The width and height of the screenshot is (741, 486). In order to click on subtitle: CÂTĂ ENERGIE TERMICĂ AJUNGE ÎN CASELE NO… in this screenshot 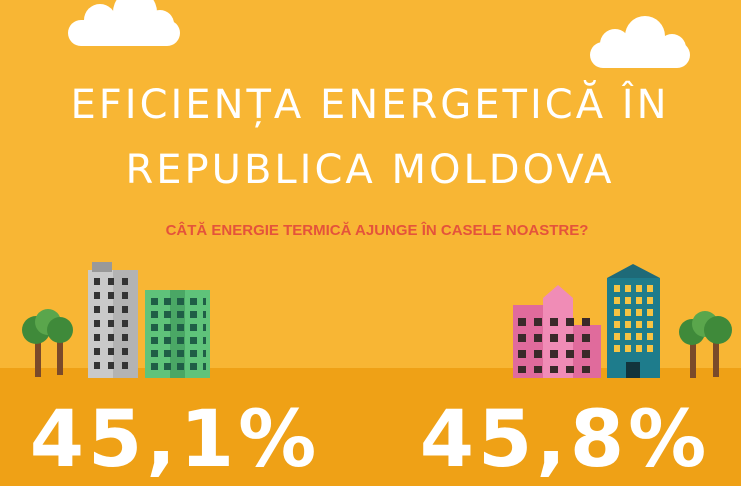, I will do `click(377, 230)`.